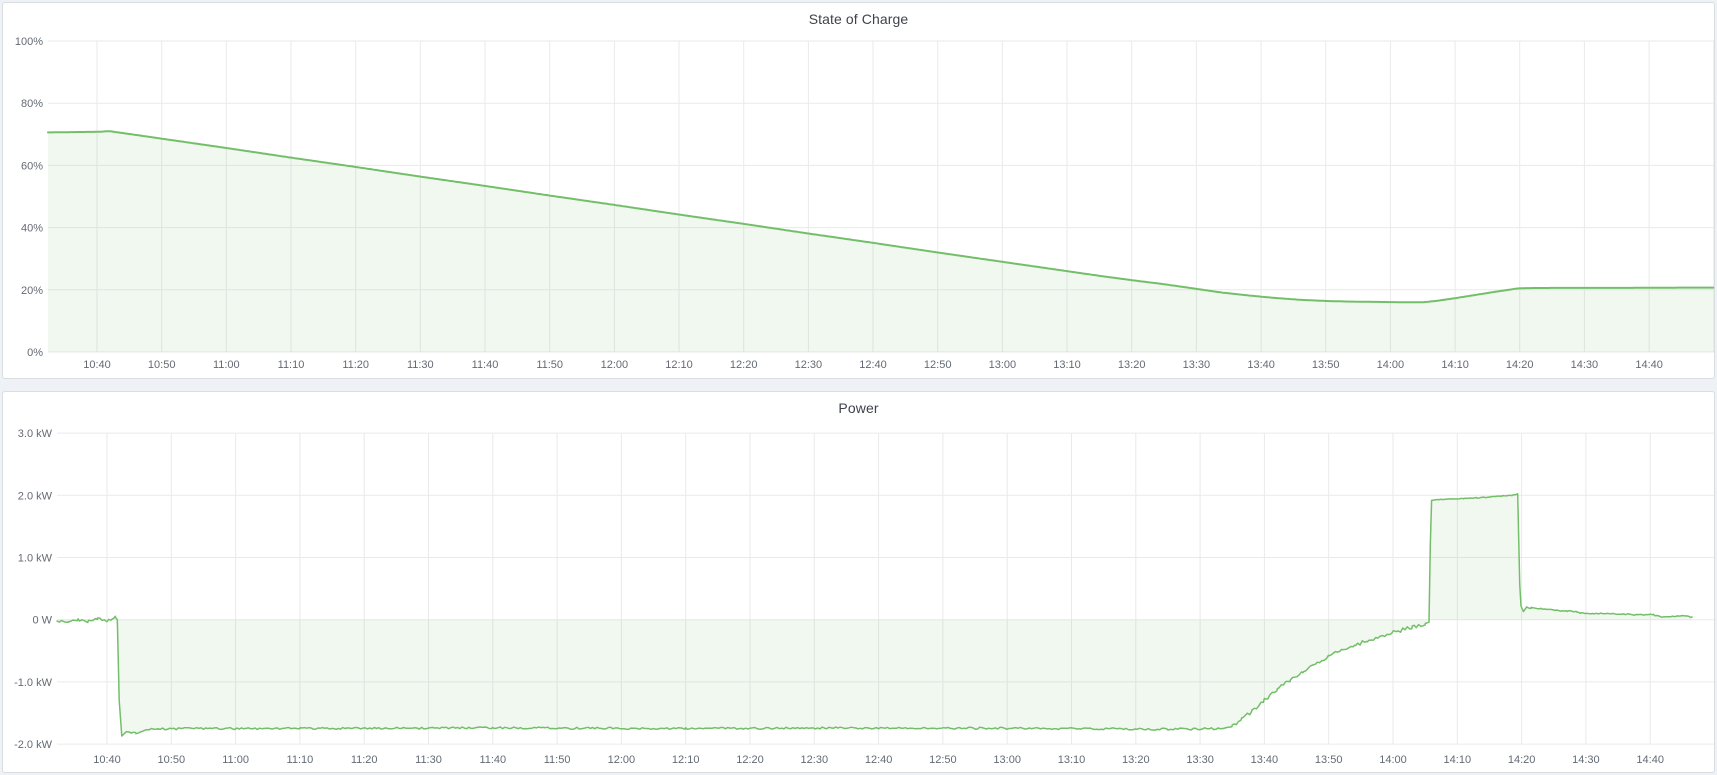 The width and height of the screenshot is (1717, 775). What do you see at coordinates (32, 229) in the screenshot?
I see `y-tick-label: 40%` at bounding box center [32, 229].